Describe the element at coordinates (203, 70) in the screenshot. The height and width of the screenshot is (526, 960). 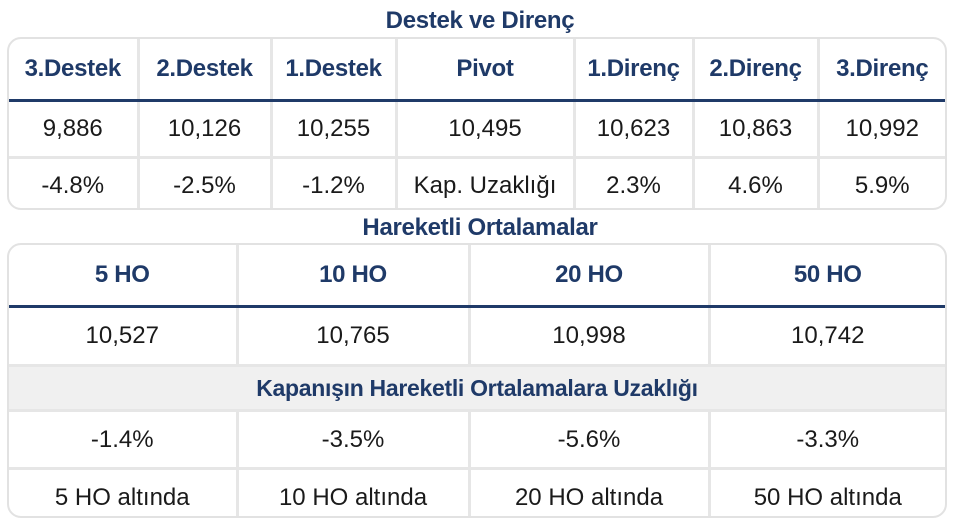
I see `header-support-2: 2.Destek` at that location.